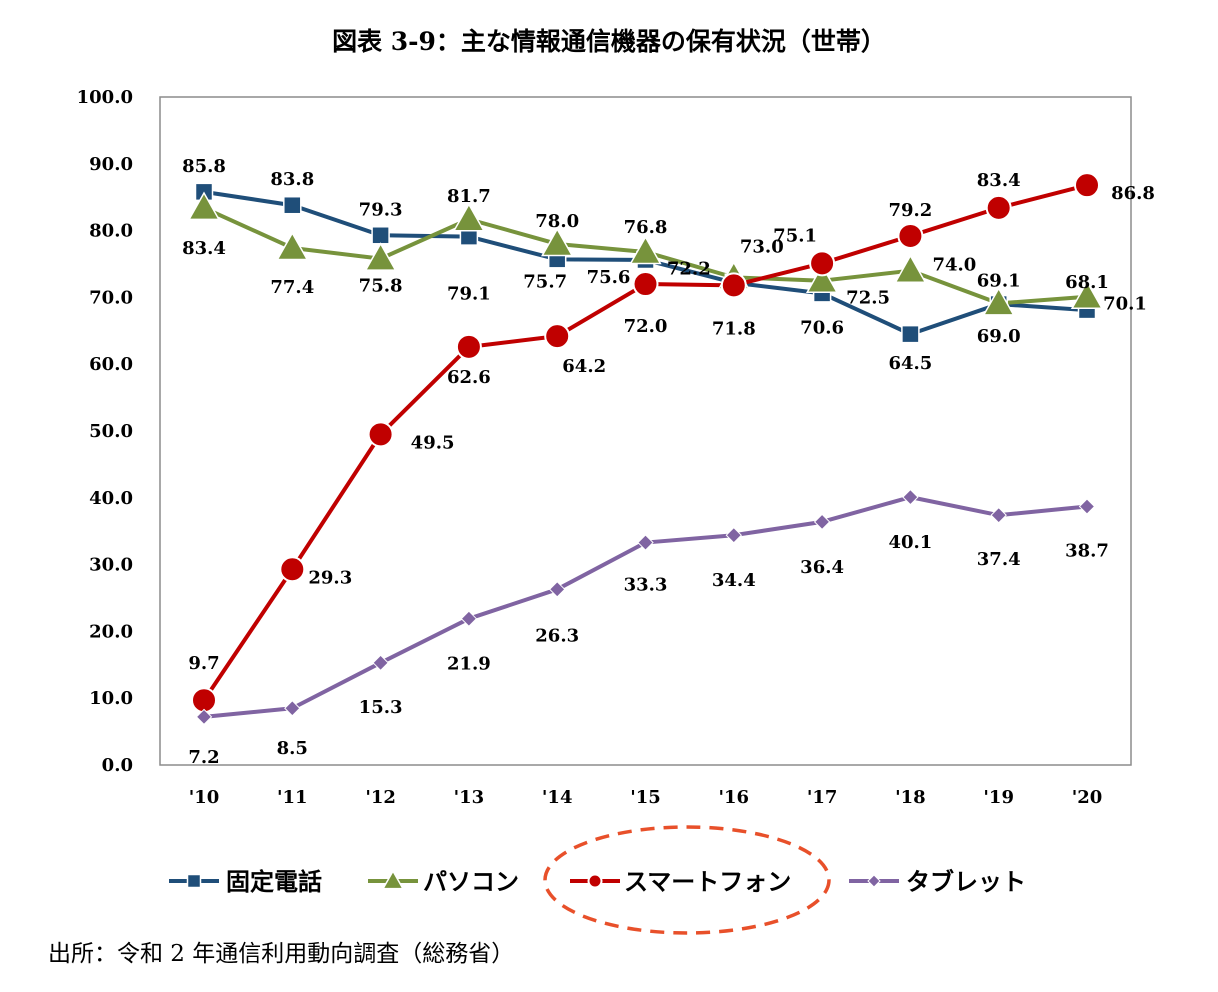 The height and width of the screenshot is (992, 1218). I want to click on data-label: 76.8, so click(646, 227).